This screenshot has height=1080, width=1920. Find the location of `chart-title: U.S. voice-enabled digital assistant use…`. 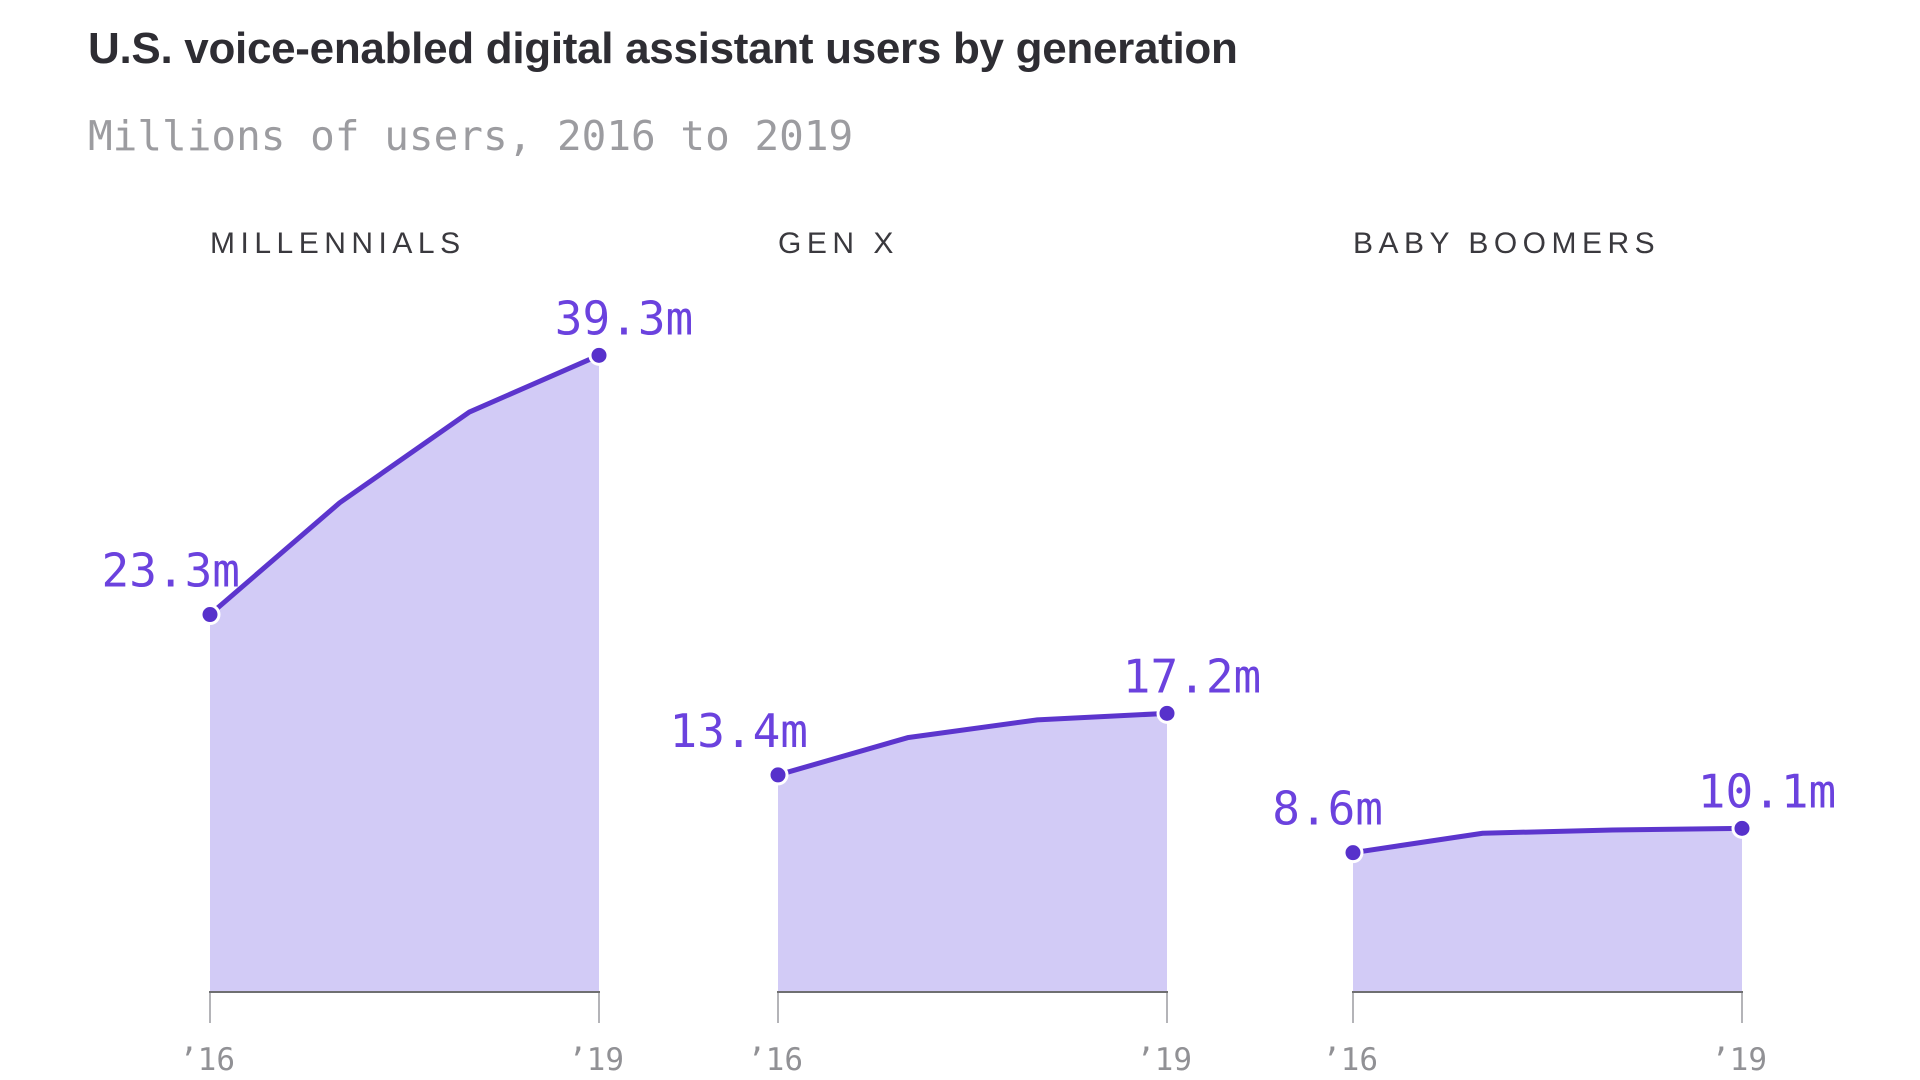

chart-title: U.S. voice-enabled digital assistant use… is located at coordinates (663, 48).